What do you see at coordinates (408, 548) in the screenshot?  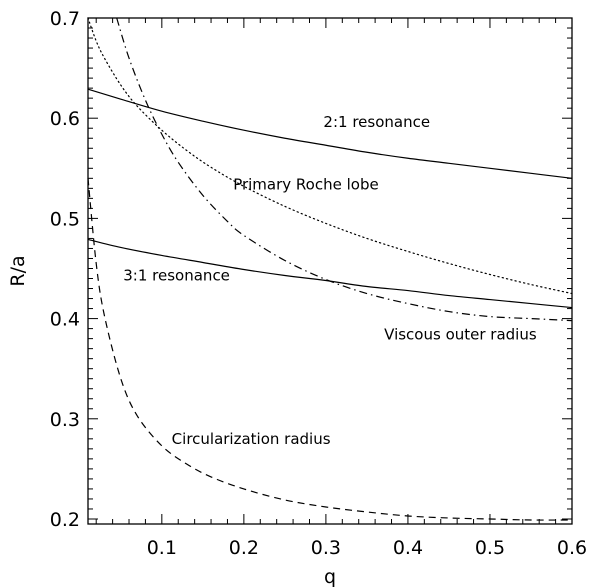 I see `x-tick-label: 0.4` at bounding box center [408, 548].